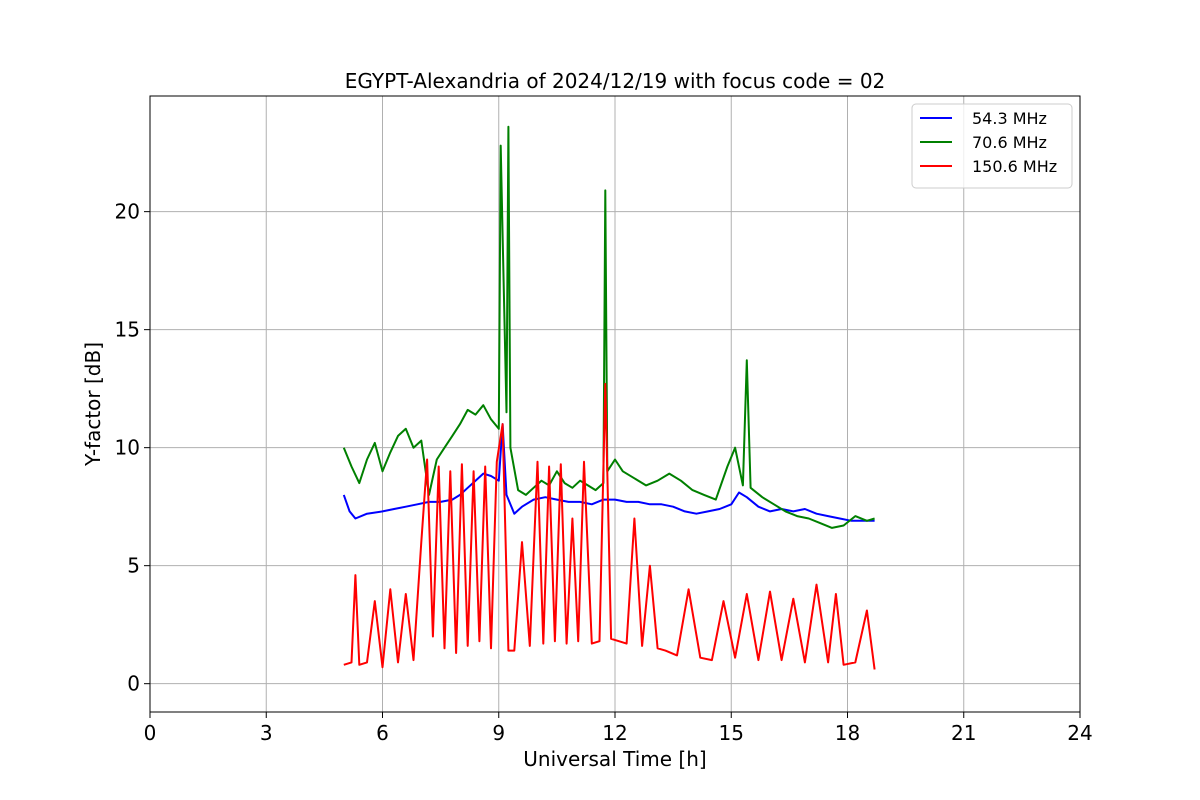  What do you see at coordinates (93, 404) in the screenshot?
I see `y-axis-label: Y-factor [dB]` at bounding box center [93, 404].